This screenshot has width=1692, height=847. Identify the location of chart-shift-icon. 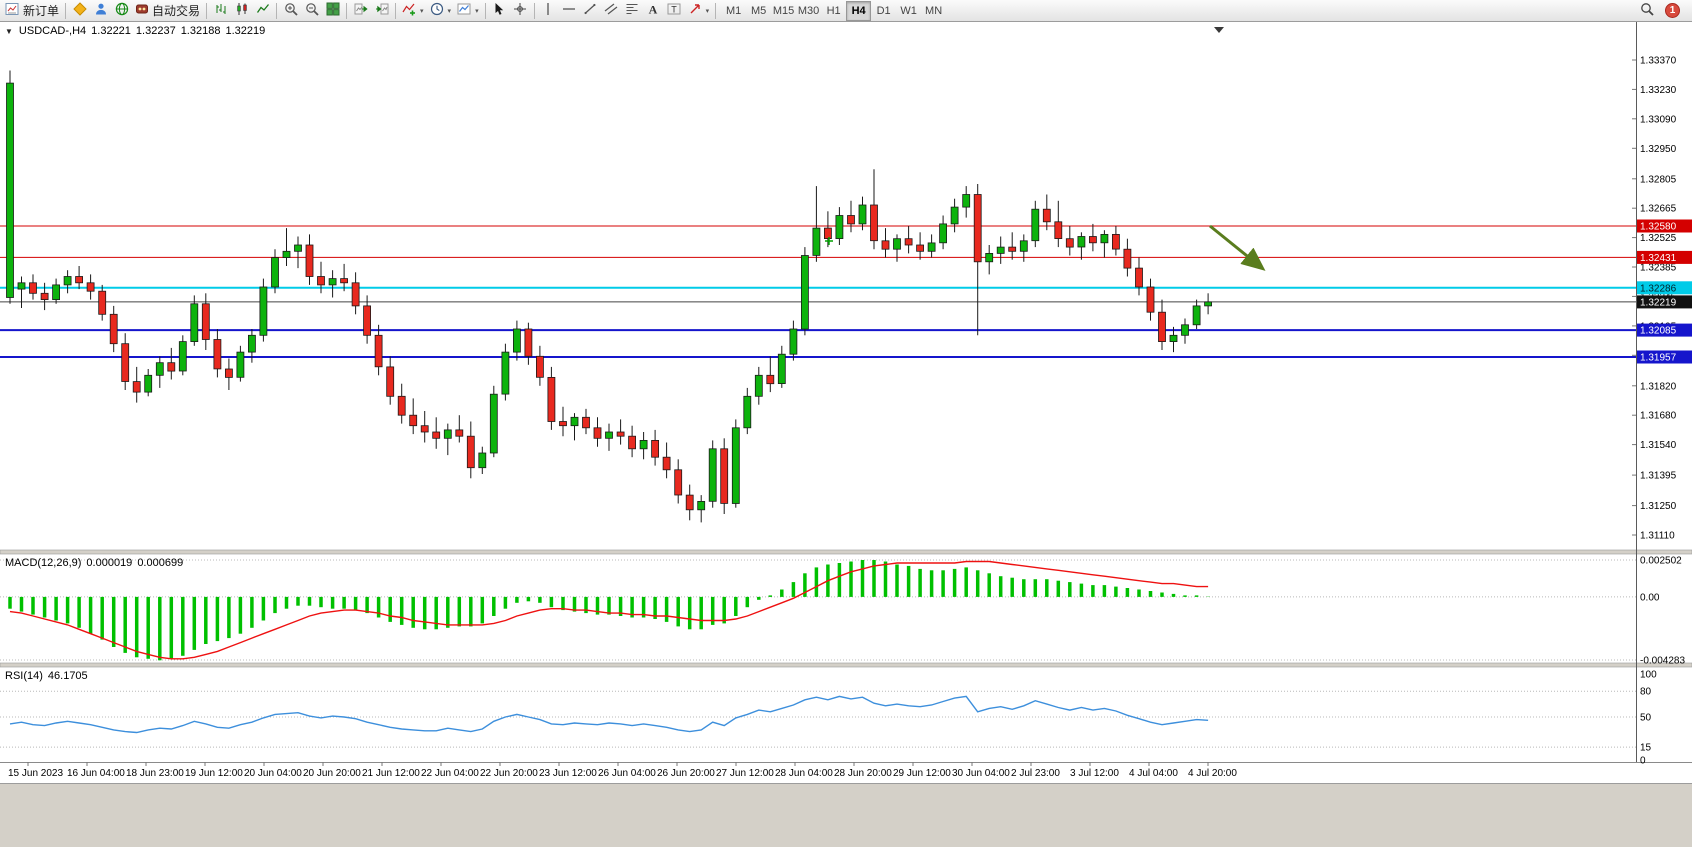
(382, 10).